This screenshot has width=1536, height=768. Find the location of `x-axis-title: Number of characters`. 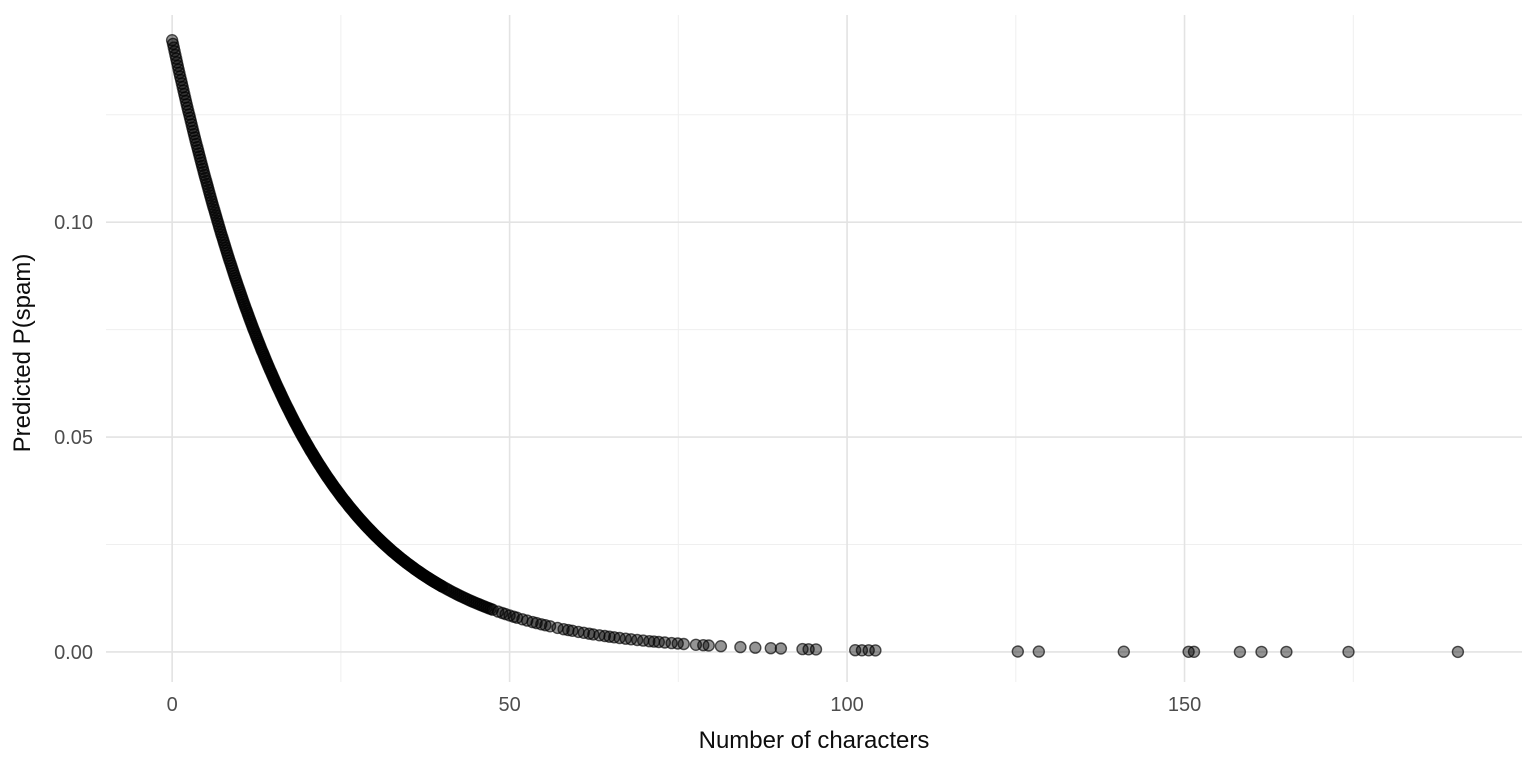

x-axis-title: Number of characters is located at coordinates (814, 740).